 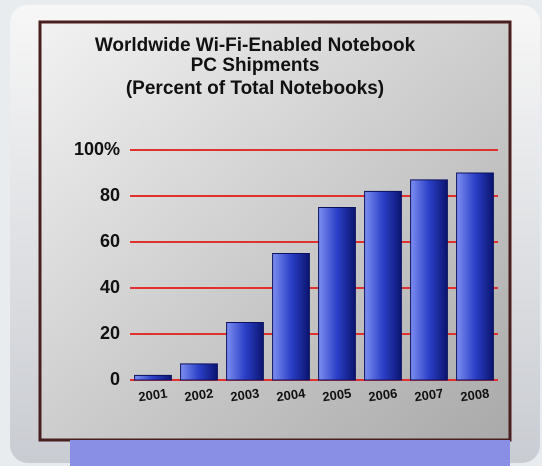 What do you see at coordinates (152, 395) in the screenshot?
I see `x-tick-label: 2001` at bounding box center [152, 395].